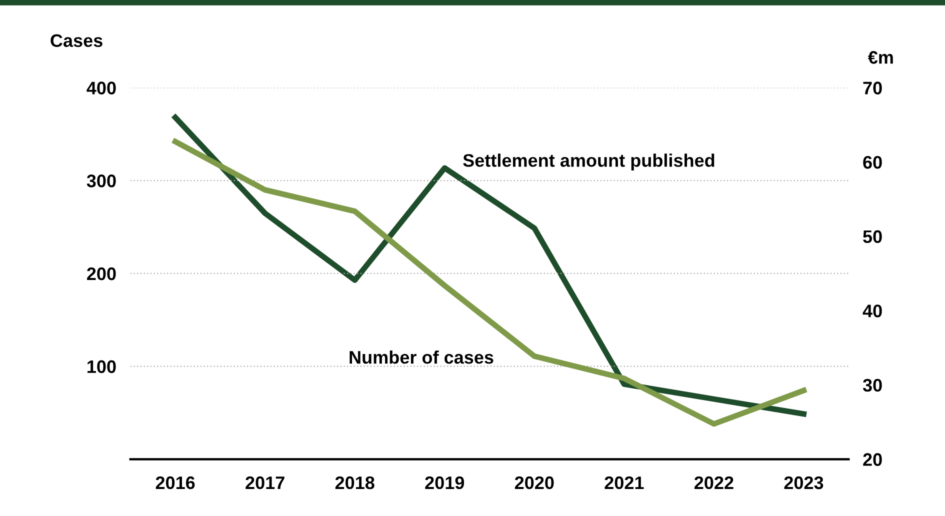 The width and height of the screenshot is (945, 516). Describe the element at coordinates (872, 162) in the screenshot. I see `y2-tick-label: 60` at that location.